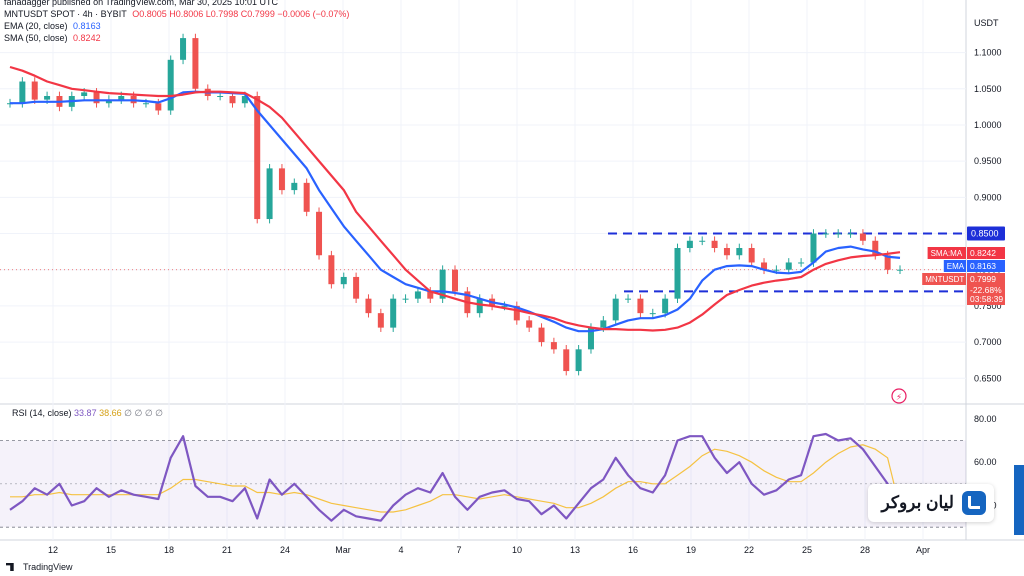 The width and height of the screenshot is (1024, 576). What do you see at coordinates (985, 234) in the screenshot?
I see `level-tag-label: 0.8500` at bounding box center [985, 234].